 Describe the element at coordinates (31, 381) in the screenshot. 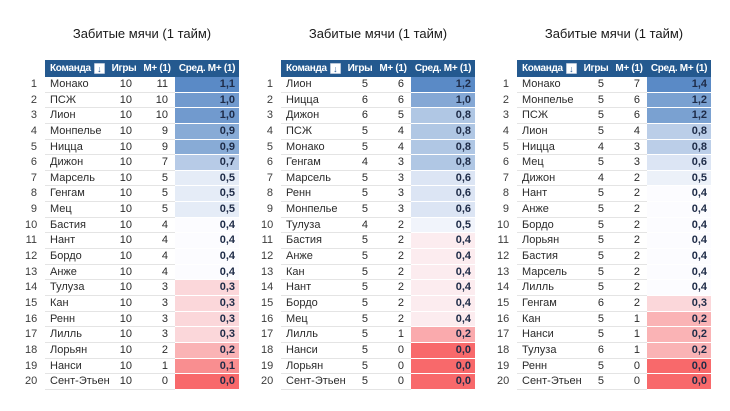

I see `rank-cell: 20` at that location.